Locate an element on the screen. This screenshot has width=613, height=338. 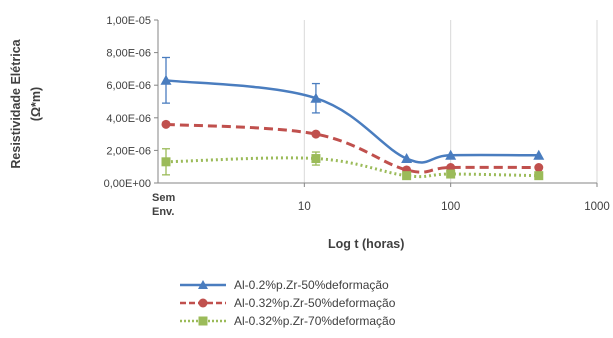
x-axis-label: Log t (horas) is located at coordinates (366, 244).